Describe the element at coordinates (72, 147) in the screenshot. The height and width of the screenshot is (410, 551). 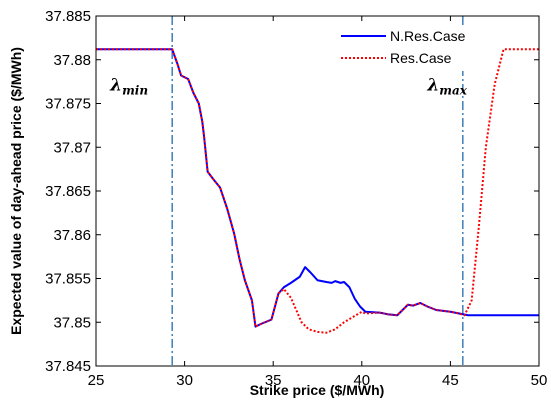
I see `y-tick-label: 37.87` at that location.